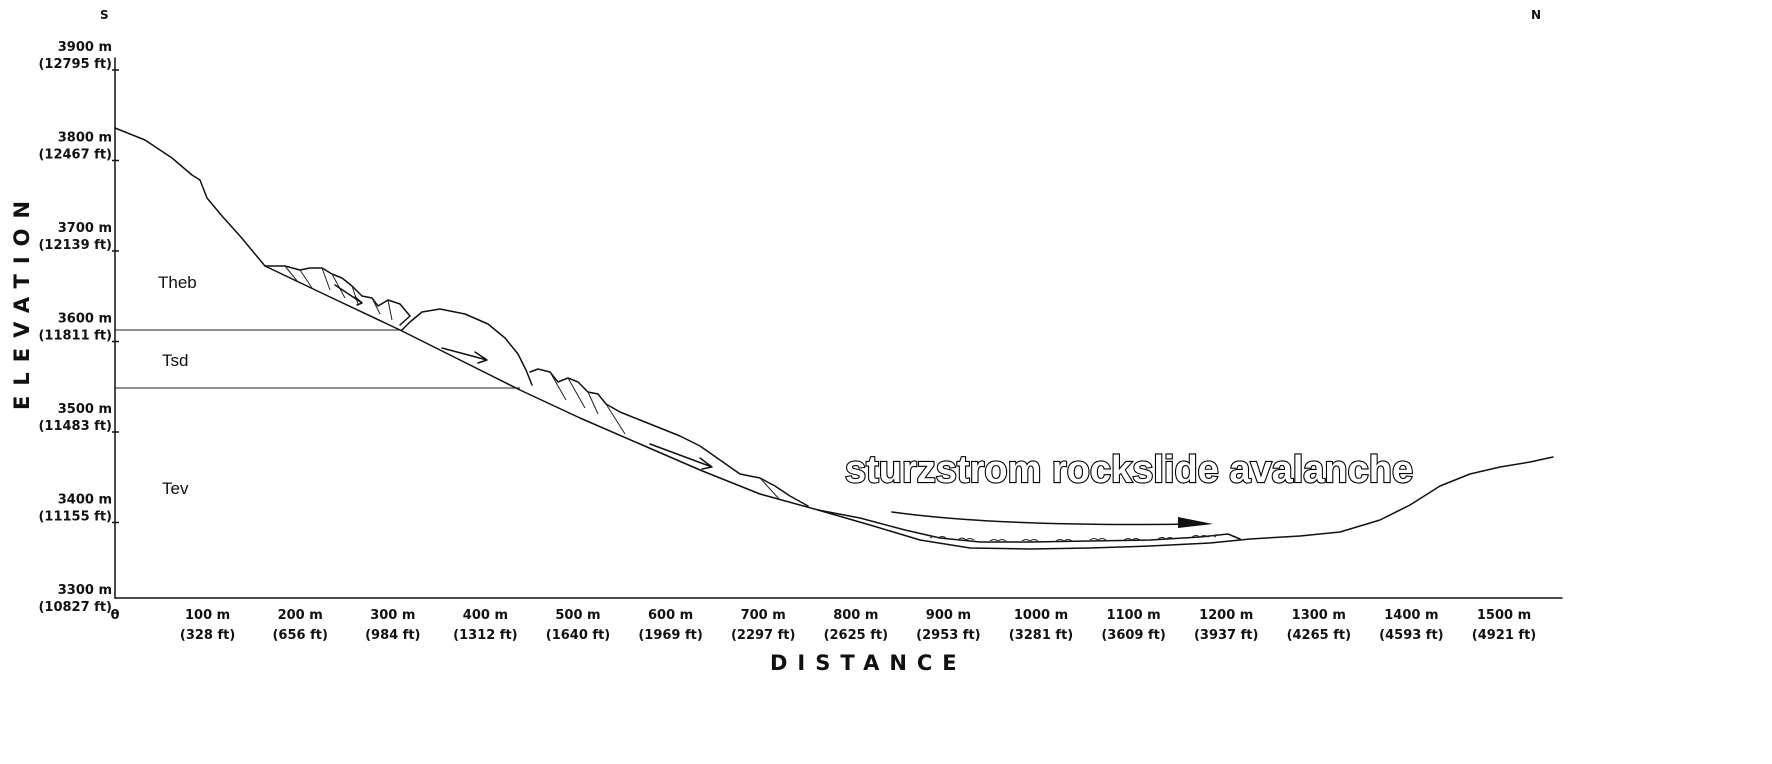 This screenshot has width=1772, height=764. Describe the element at coordinates (485, 615) in the screenshot. I see `x-tick-label-m: 400 m` at that location.